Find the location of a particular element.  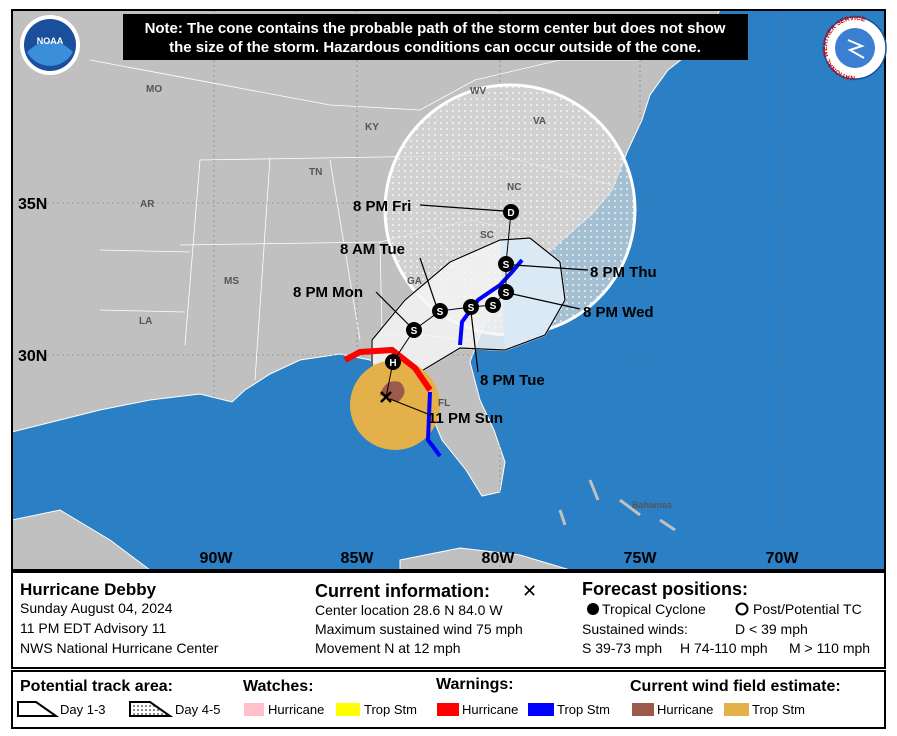

key-text: Sustained winds: is located at coordinates (635, 629).